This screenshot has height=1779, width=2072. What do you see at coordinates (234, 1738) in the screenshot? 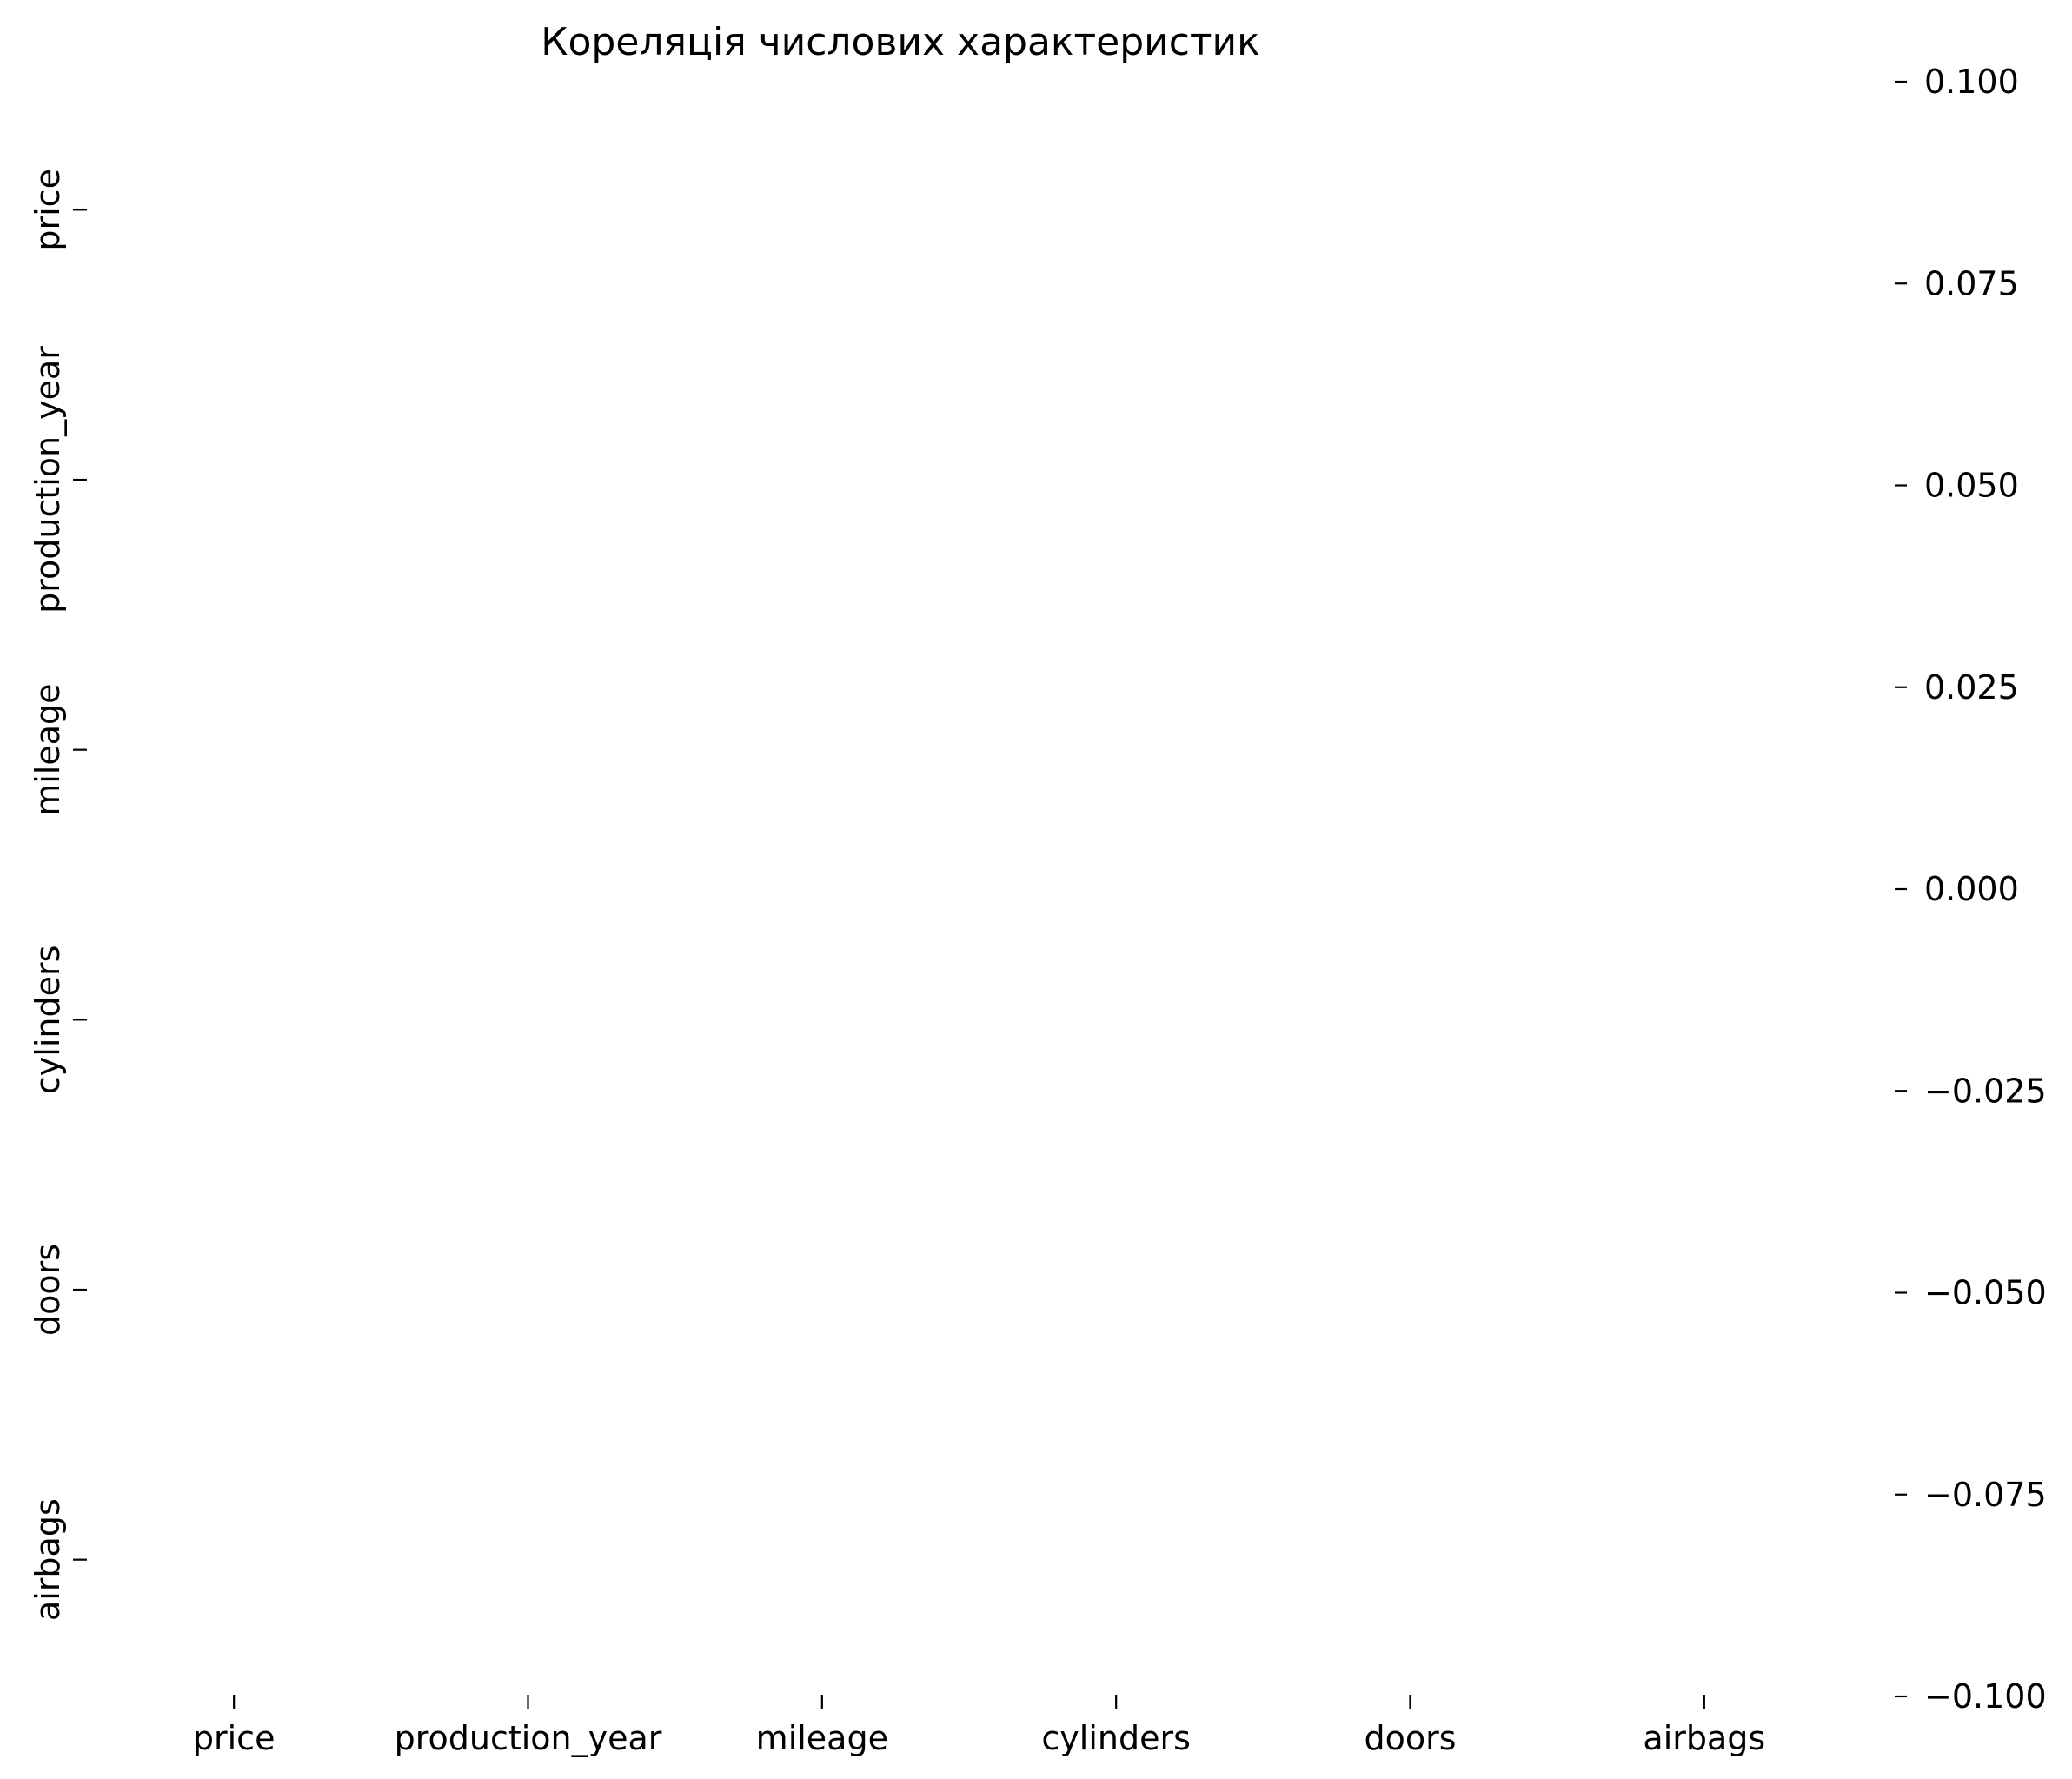
I see `x-tick-label: price` at bounding box center [234, 1738].